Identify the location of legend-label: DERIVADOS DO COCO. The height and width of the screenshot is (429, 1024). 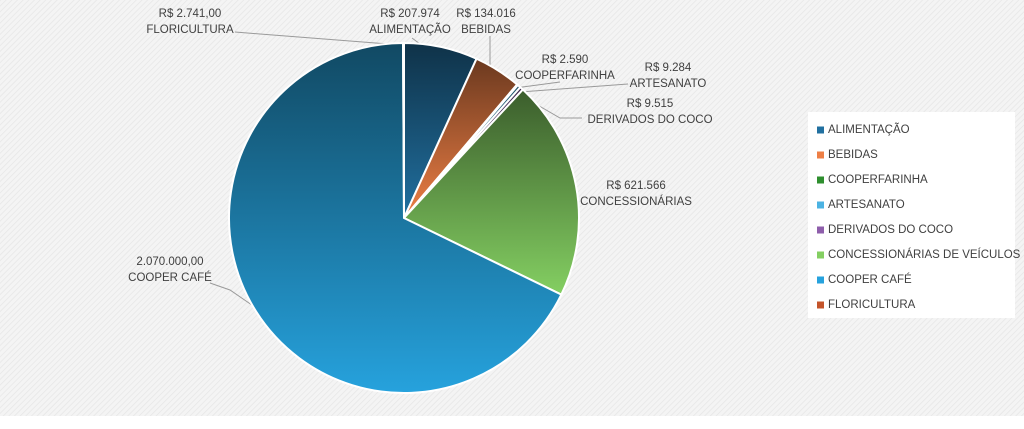
(890, 230).